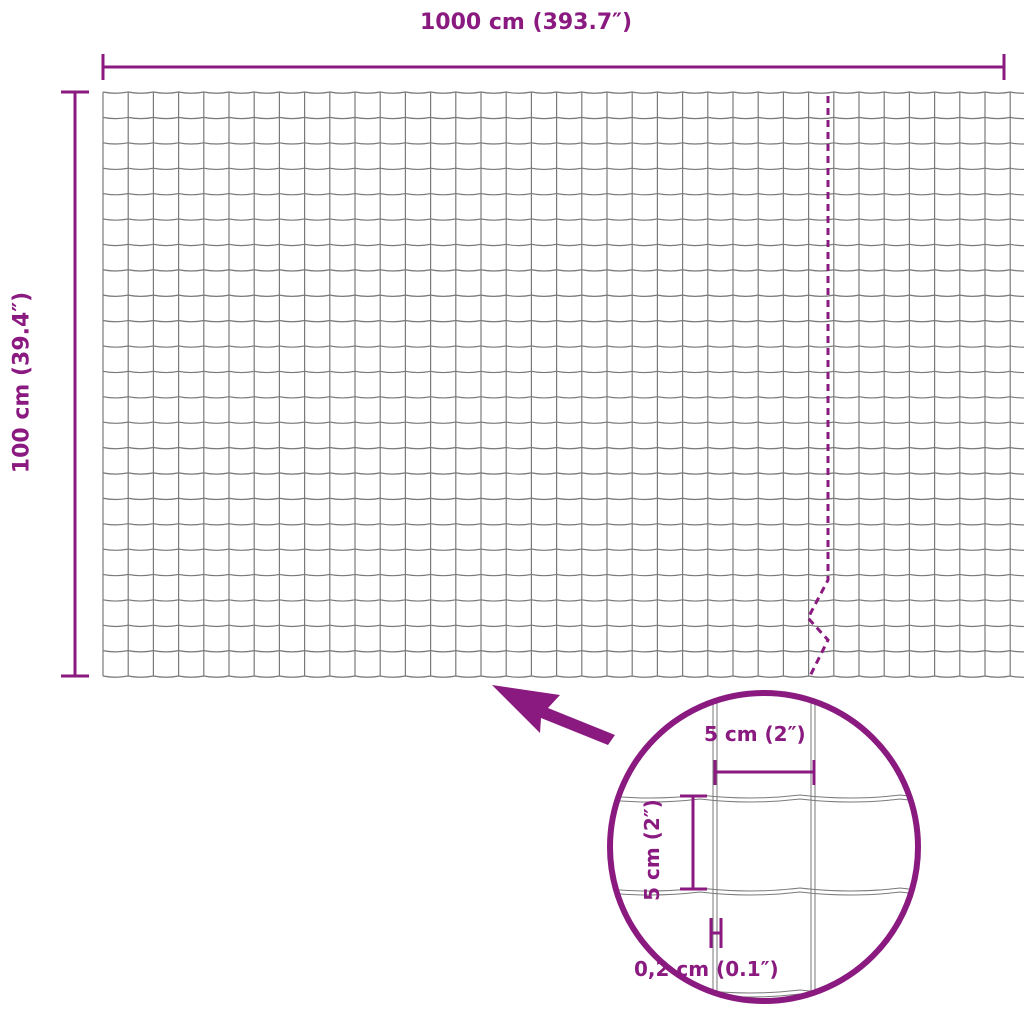 Image resolution: width=1024 pixels, height=1024 pixels. What do you see at coordinates (526, 22) in the screenshot?
I see `width-label: 1000 cm (393.7″)` at bounding box center [526, 22].